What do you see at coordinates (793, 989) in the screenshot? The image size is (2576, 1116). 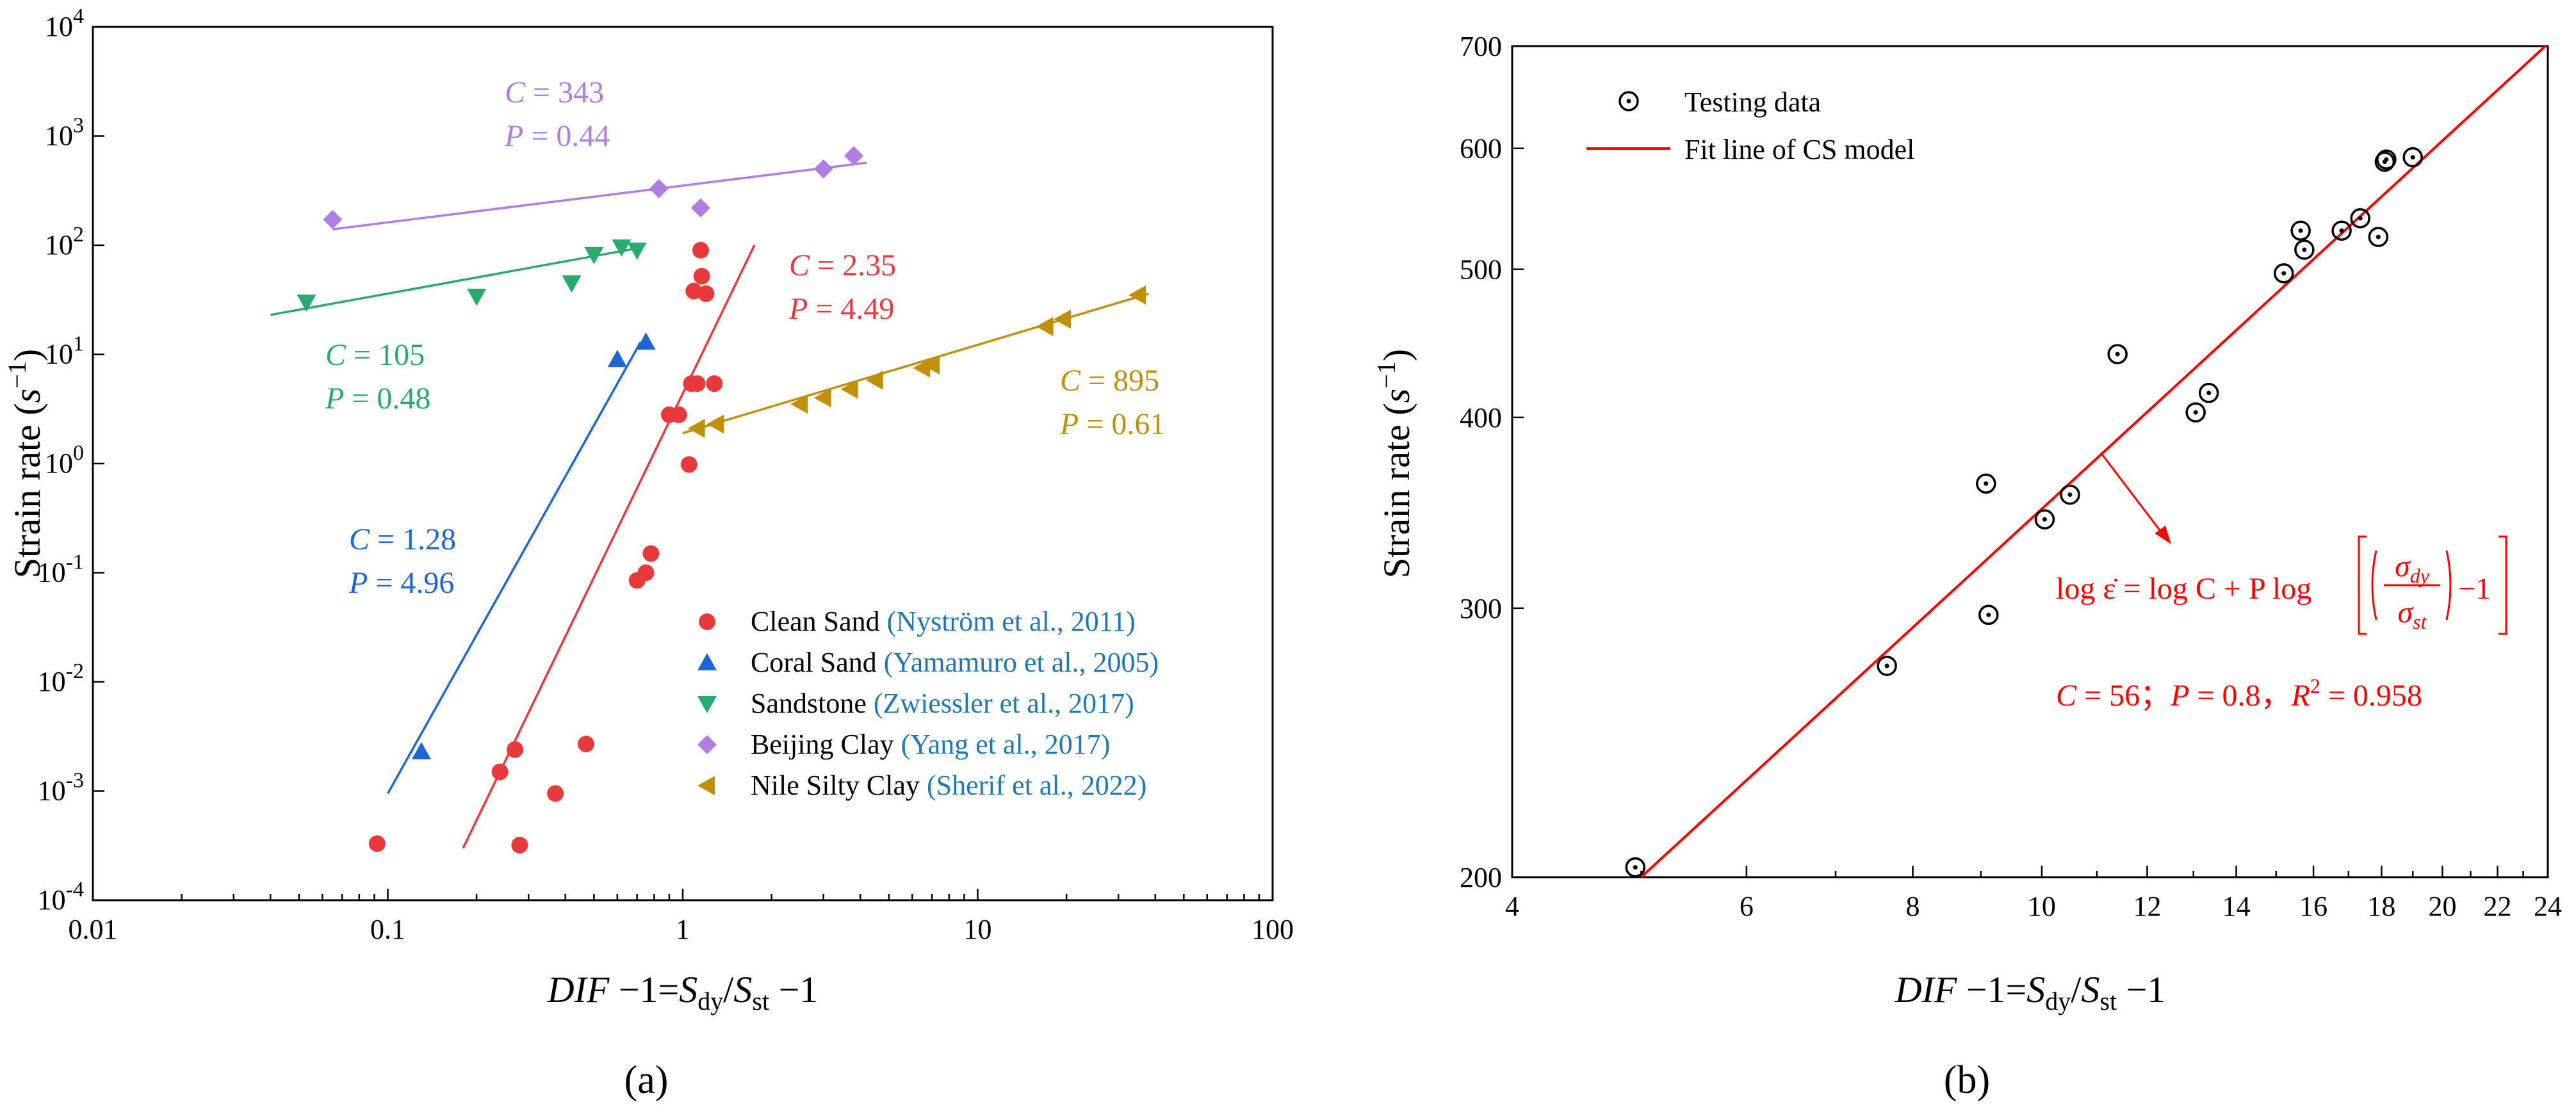 I see `axis-title-part: −1` at bounding box center [793, 989].